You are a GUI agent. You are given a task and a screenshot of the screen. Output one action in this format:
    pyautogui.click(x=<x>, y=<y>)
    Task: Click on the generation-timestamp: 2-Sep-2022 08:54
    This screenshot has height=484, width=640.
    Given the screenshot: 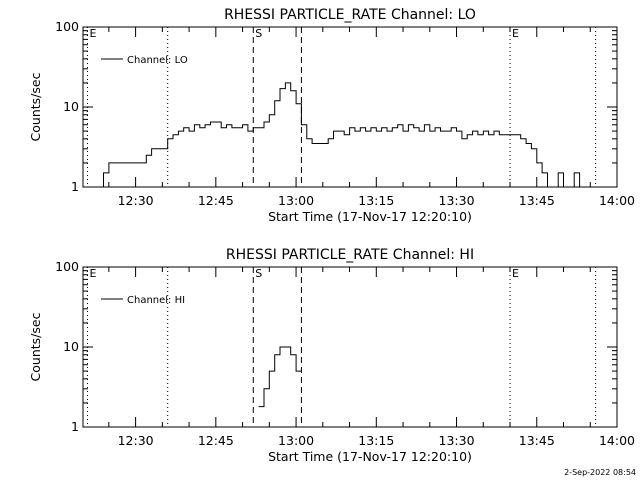 What is the action you would take?
    pyautogui.click(x=600, y=472)
    